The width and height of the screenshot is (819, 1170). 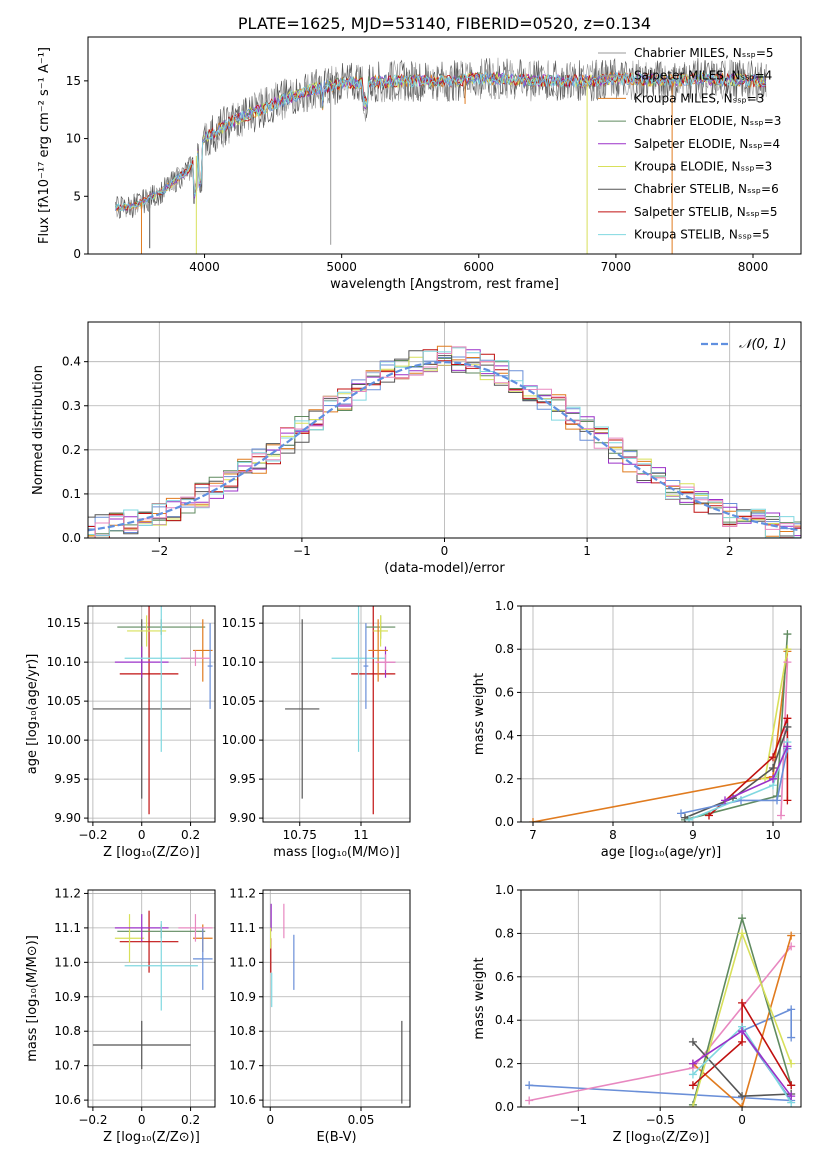 I want to click on x-tick-label: 8, so click(x=613, y=835).